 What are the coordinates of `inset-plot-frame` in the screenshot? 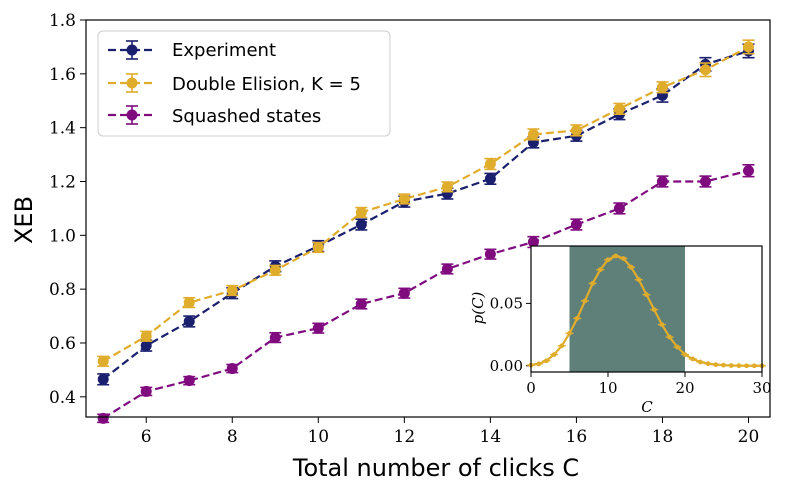 It's located at (646, 309).